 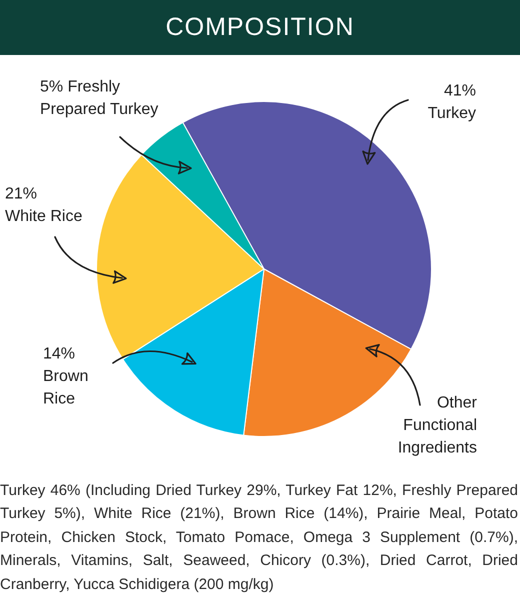 What do you see at coordinates (452, 113) in the screenshot?
I see `slice-label: Turkey` at bounding box center [452, 113].